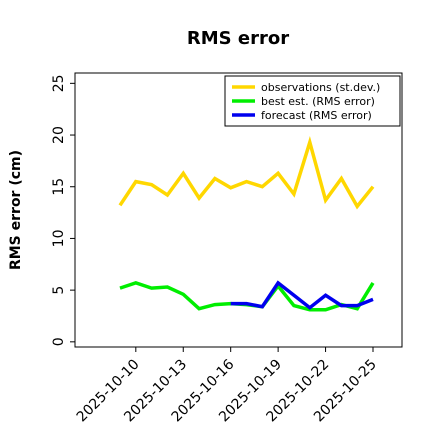  Describe the element at coordinates (59, 187) in the screenshot. I see `y-tick-label: 15` at that location.